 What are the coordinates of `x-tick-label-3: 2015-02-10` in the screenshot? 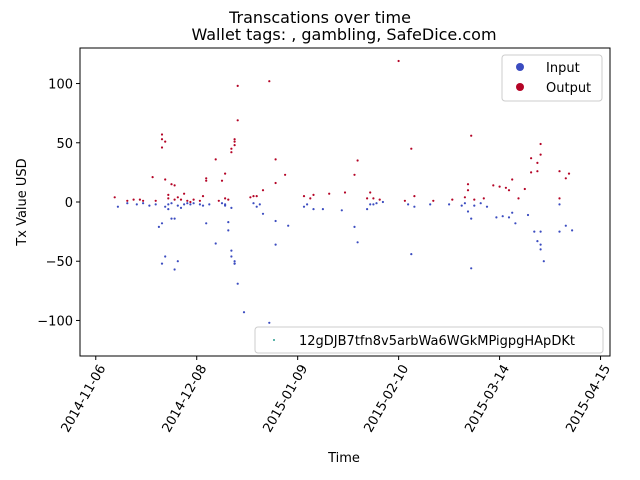 It's located at (386, 398).